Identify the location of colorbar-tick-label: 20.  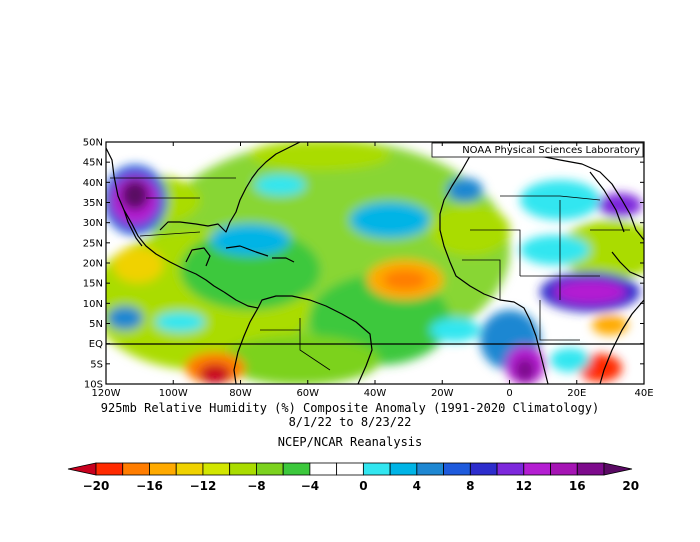
(630, 486).